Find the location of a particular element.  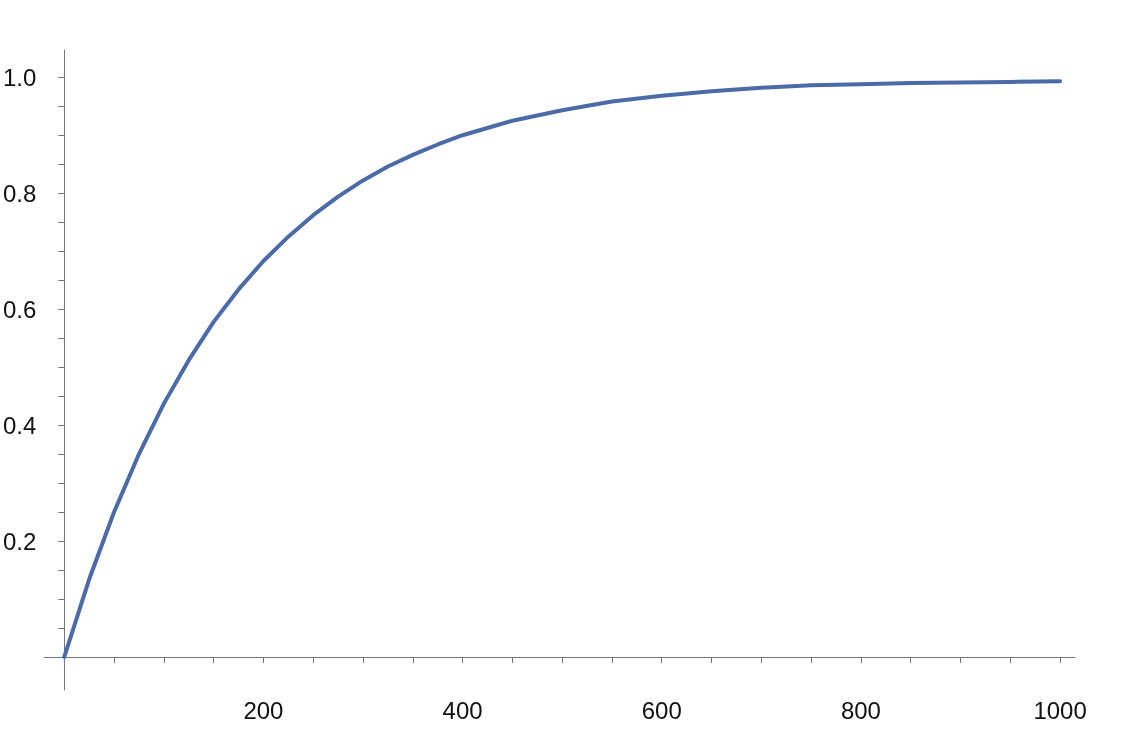

y-tick-label: 0.2 is located at coordinates (19, 541).